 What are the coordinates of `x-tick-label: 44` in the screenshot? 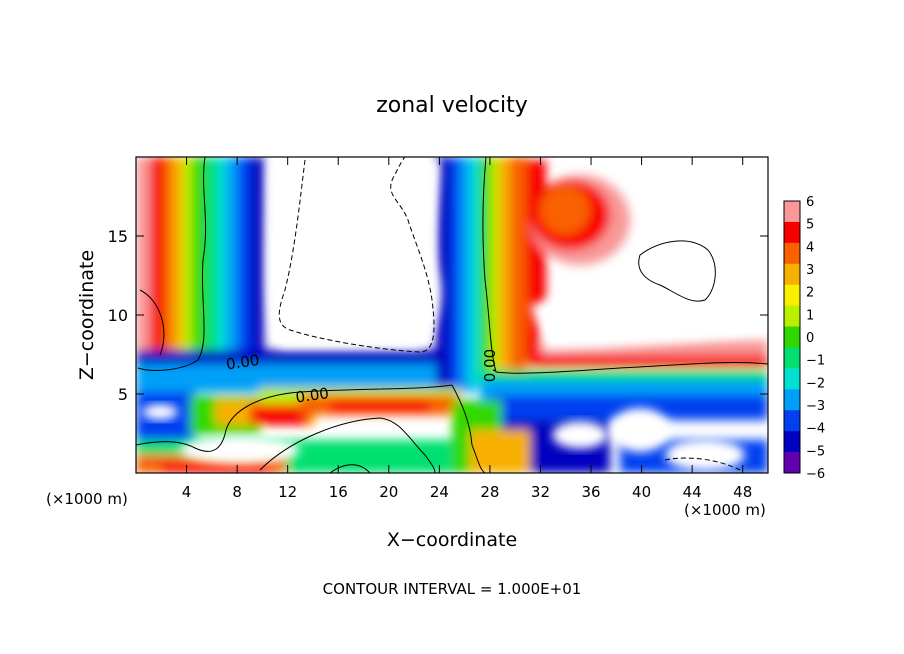 It's located at (692, 492).